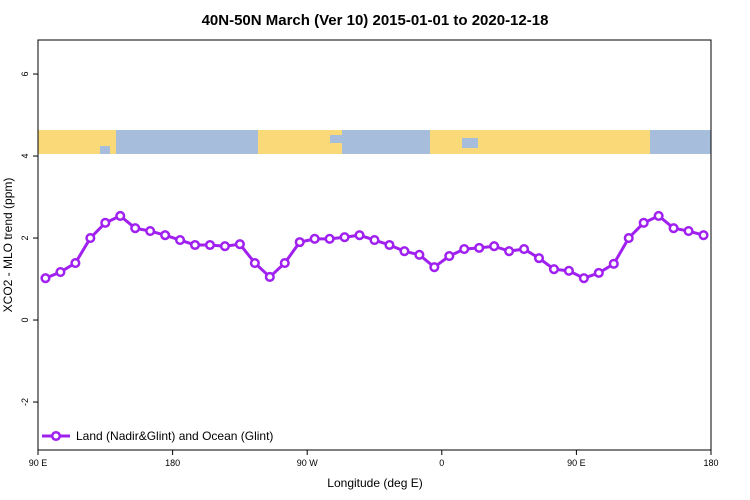 The image size is (750, 500). What do you see at coordinates (174, 436) in the screenshot?
I see `legend-label: Land (Nadir&Glint) and Ocean (Glint)` at bounding box center [174, 436].